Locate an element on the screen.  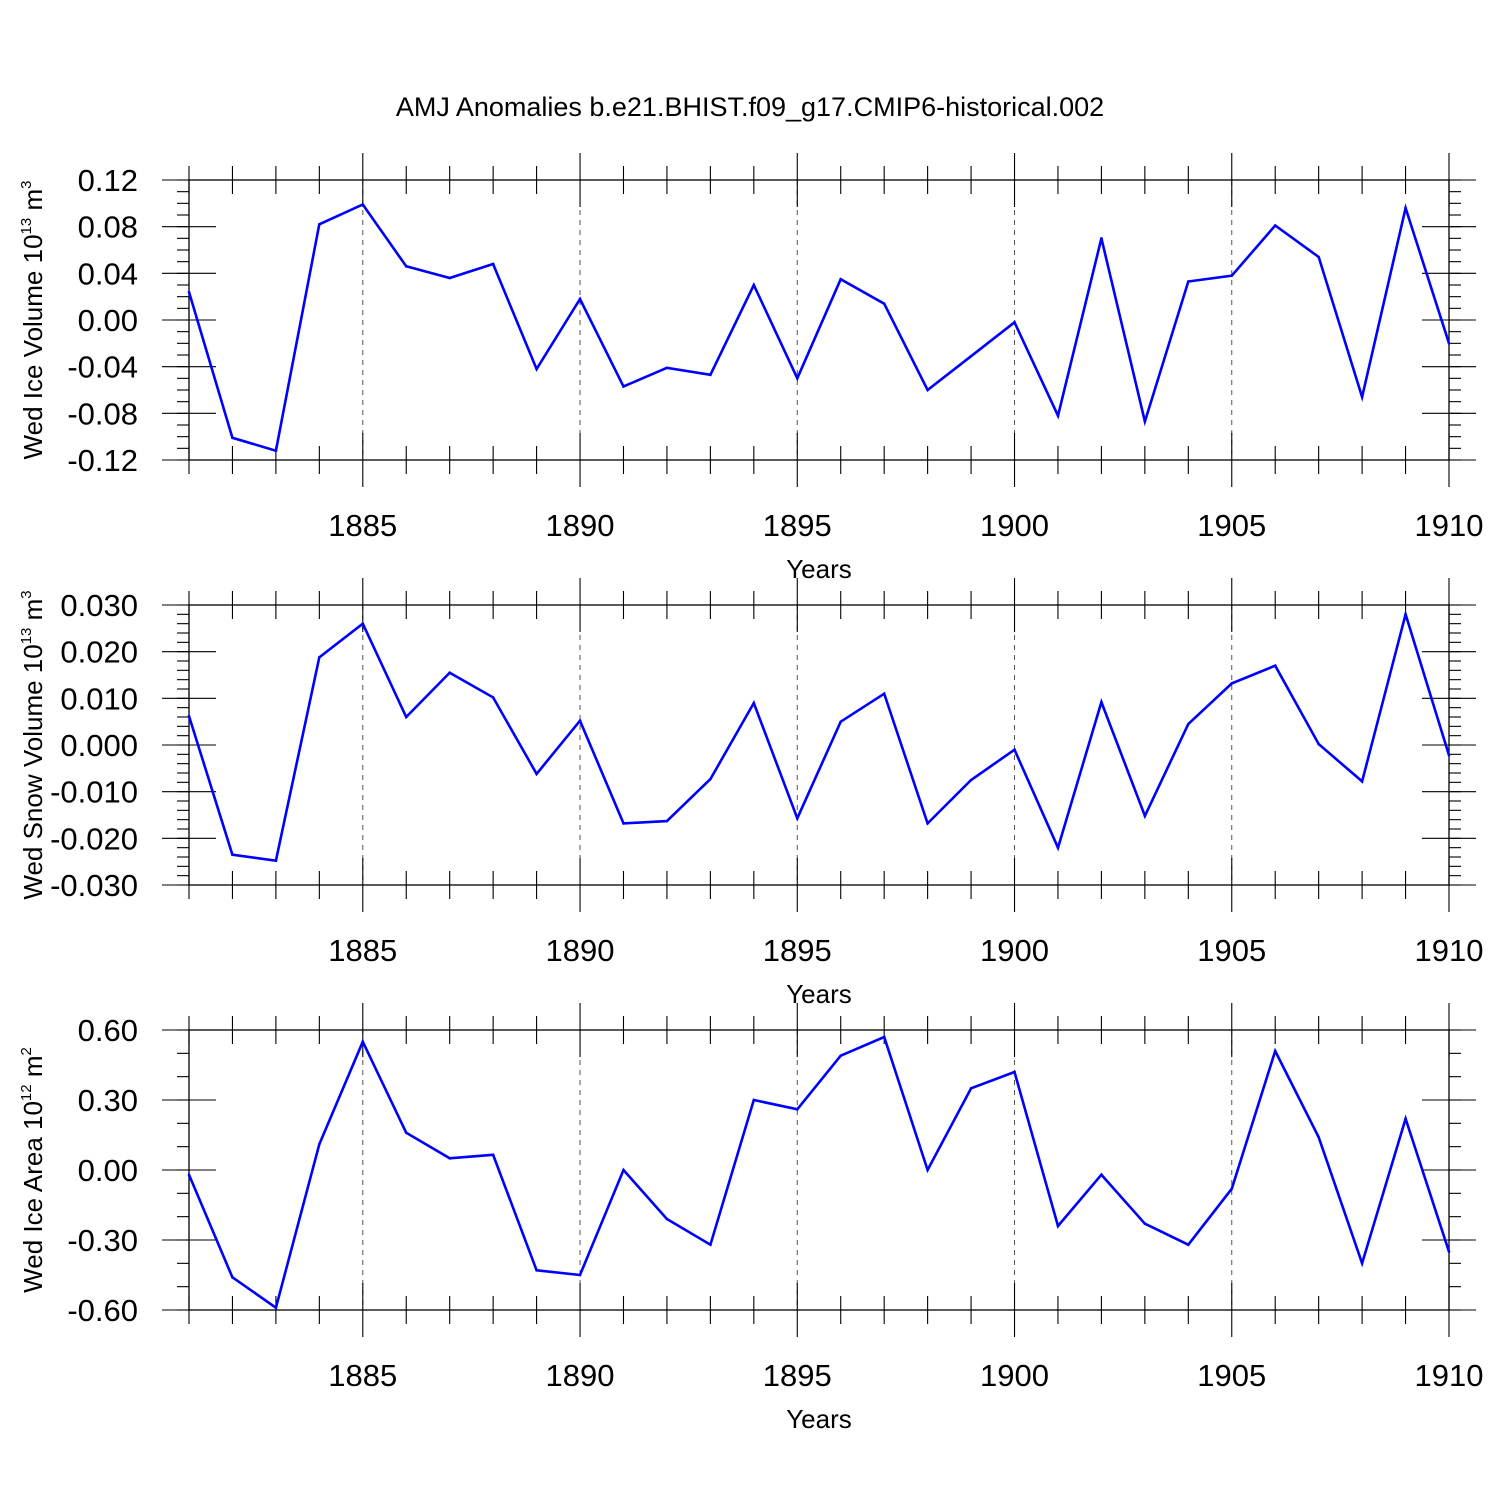
ytick-label: 0.010 is located at coordinates (99, 698).